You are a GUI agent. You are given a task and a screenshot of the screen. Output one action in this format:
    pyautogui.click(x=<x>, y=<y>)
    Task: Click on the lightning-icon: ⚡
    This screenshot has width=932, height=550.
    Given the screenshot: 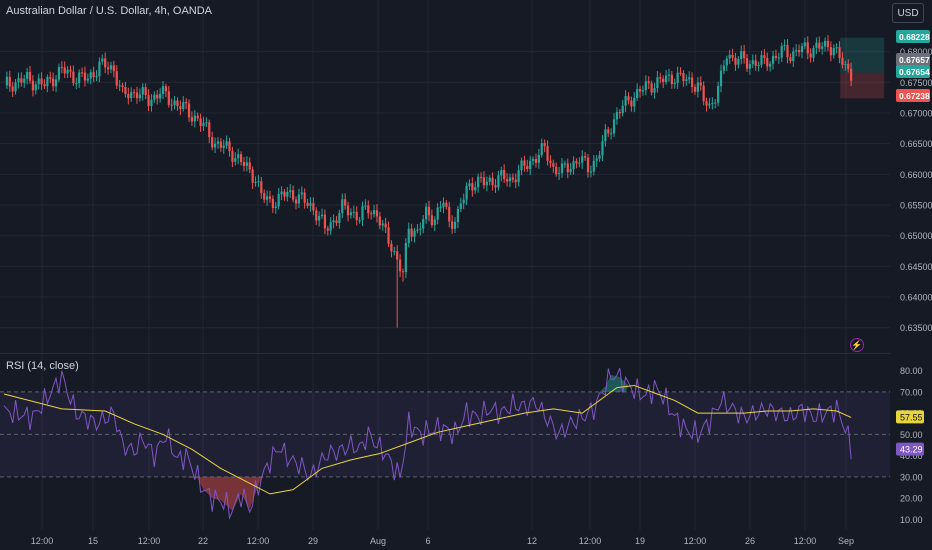 What is the action you would take?
    pyautogui.click(x=857, y=345)
    